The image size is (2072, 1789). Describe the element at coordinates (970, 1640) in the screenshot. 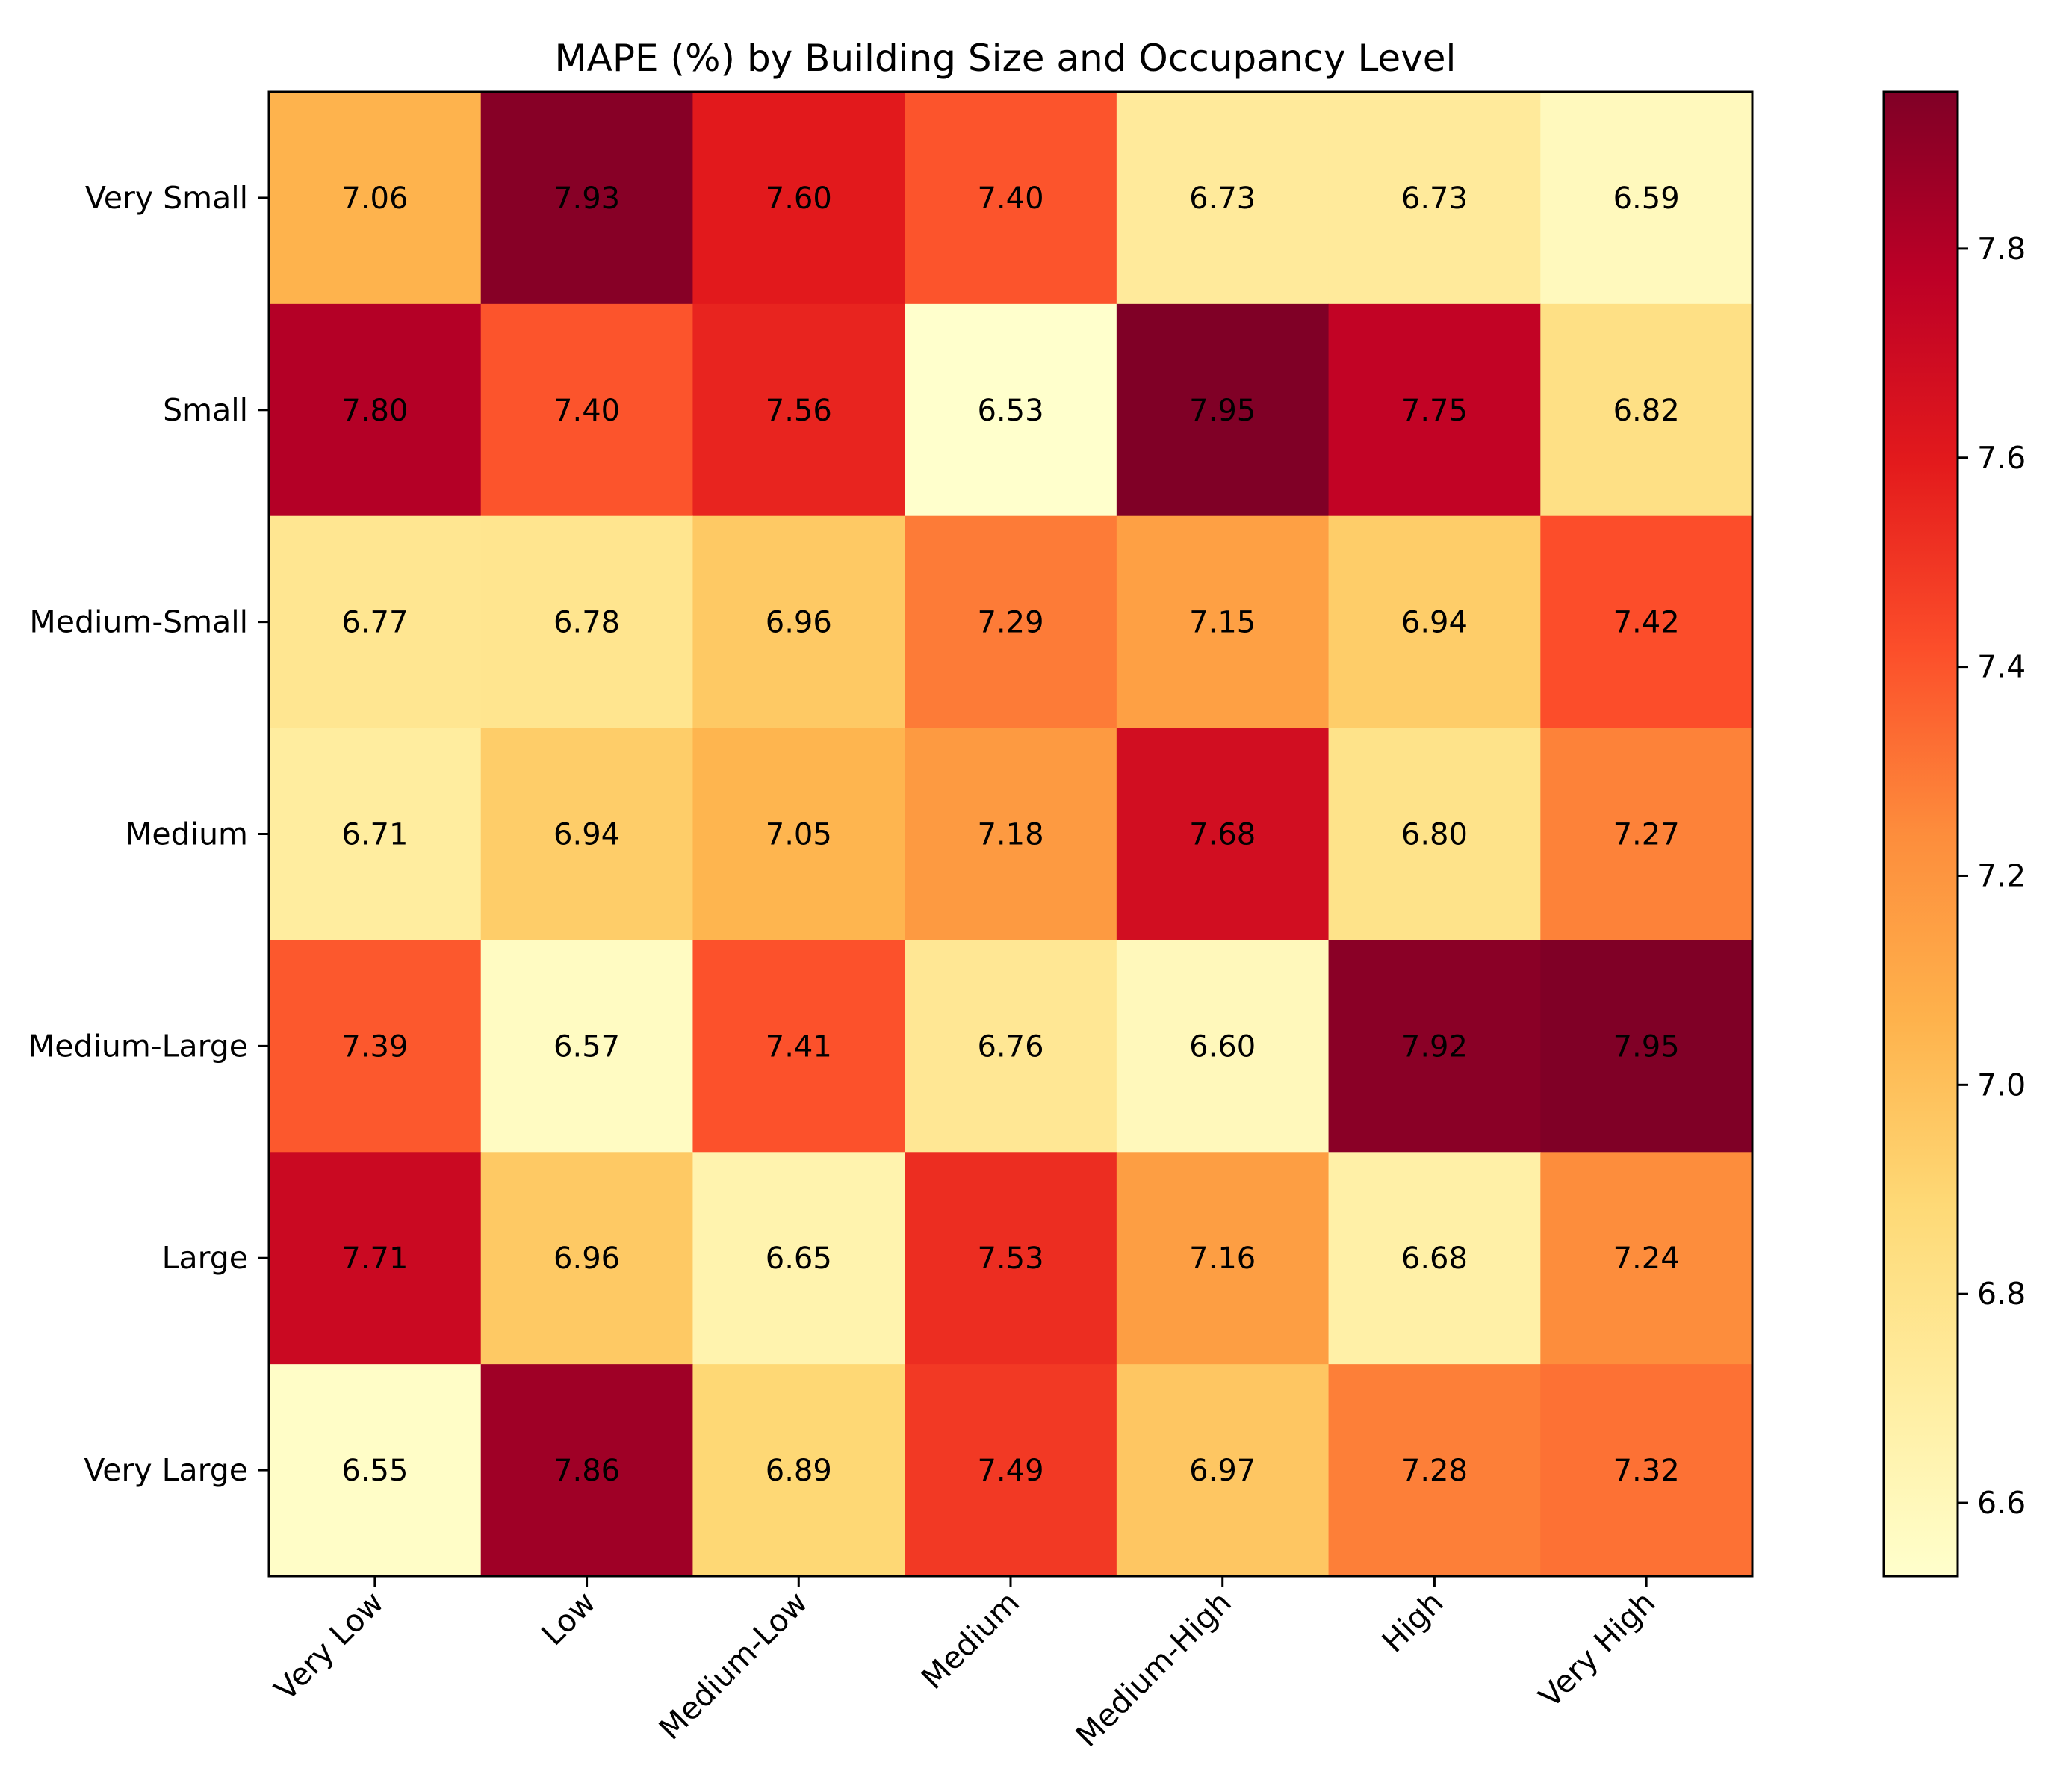

I see `x-tick-label: Medium` at that location.